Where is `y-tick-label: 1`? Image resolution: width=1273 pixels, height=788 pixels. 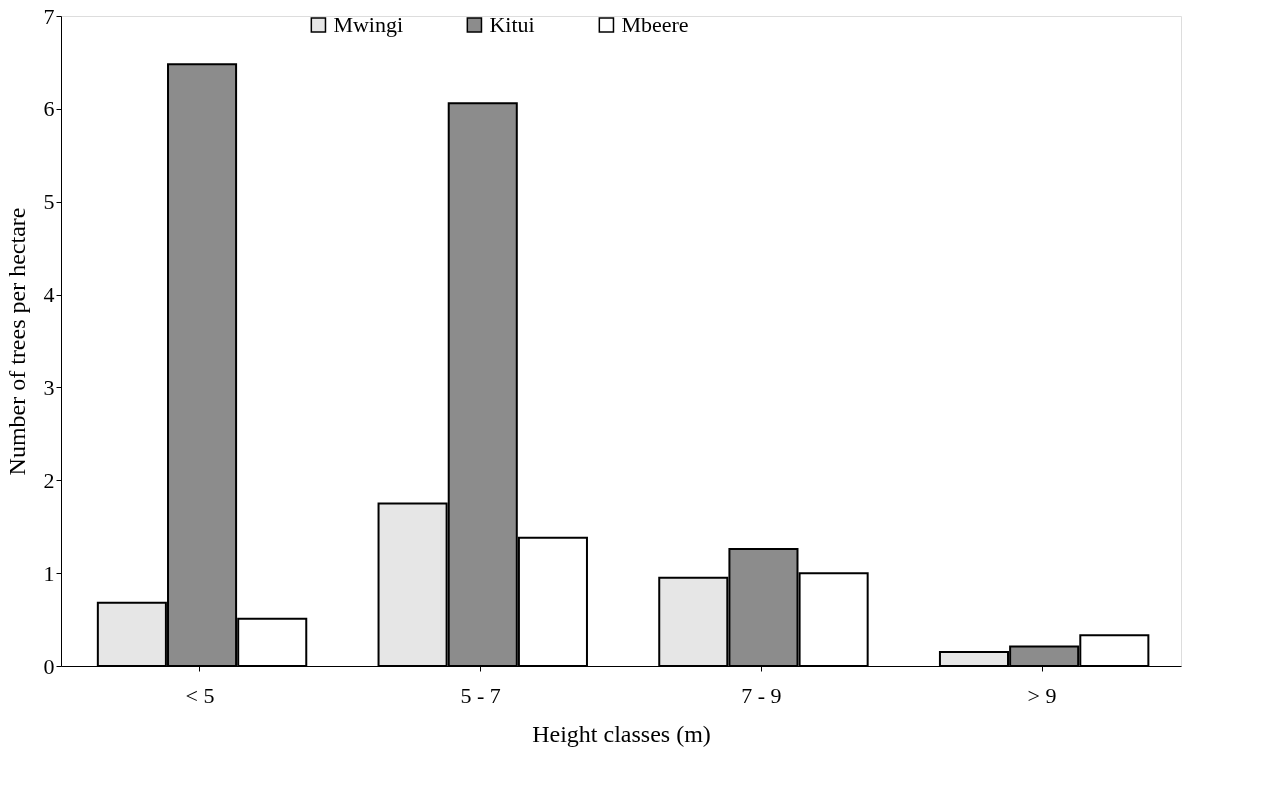 y-tick-label: 1 is located at coordinates (49, 573).